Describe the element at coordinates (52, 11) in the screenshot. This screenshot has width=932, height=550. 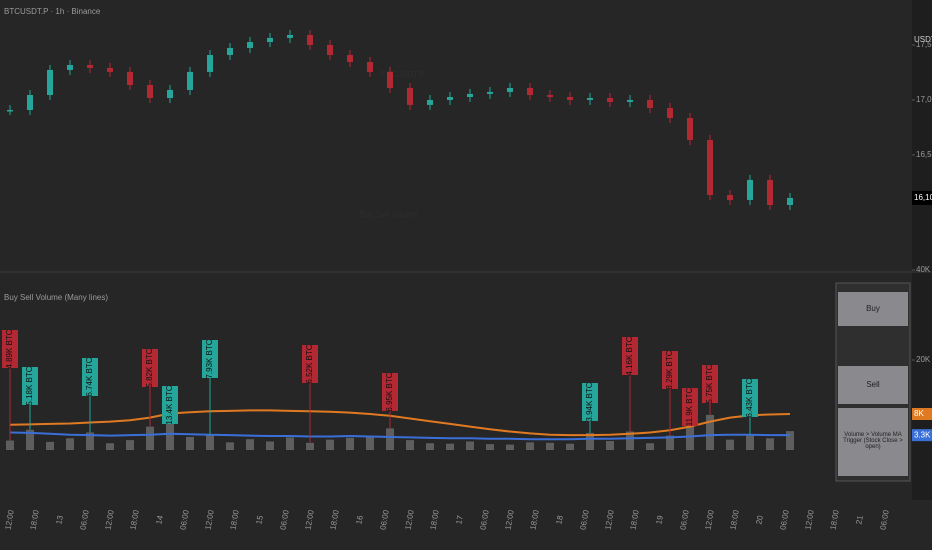
I see `symbol-title: BTCUSDT.P · 1h · Binance` at that location.